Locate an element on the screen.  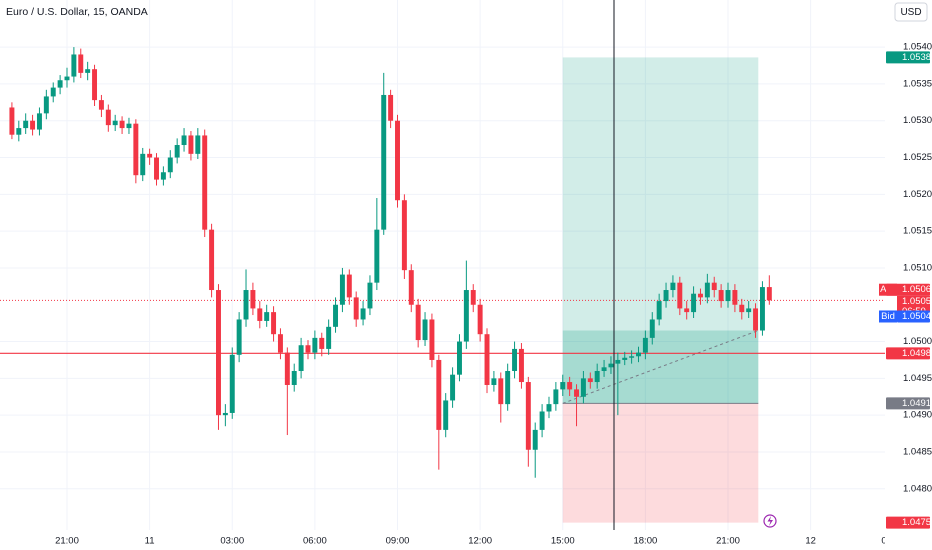
x-tick-label: 09:00 is located at coordinates (398, 541).